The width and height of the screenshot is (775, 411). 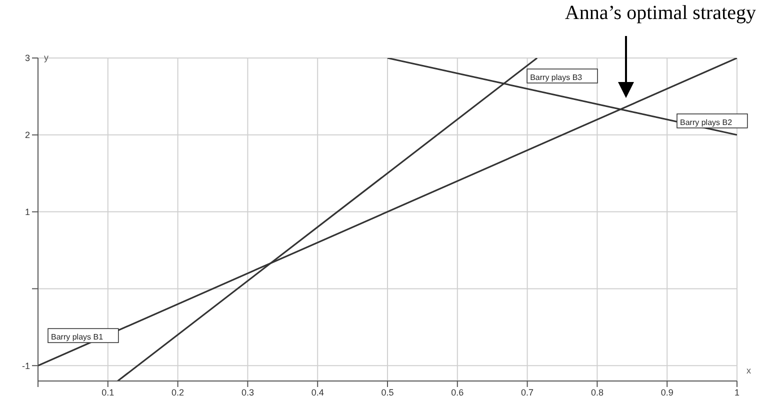 What do you see at coordinates (108, 392) in the screenshot?
I see `x-tick-label: 0.1` at bounding box center [108, 392].